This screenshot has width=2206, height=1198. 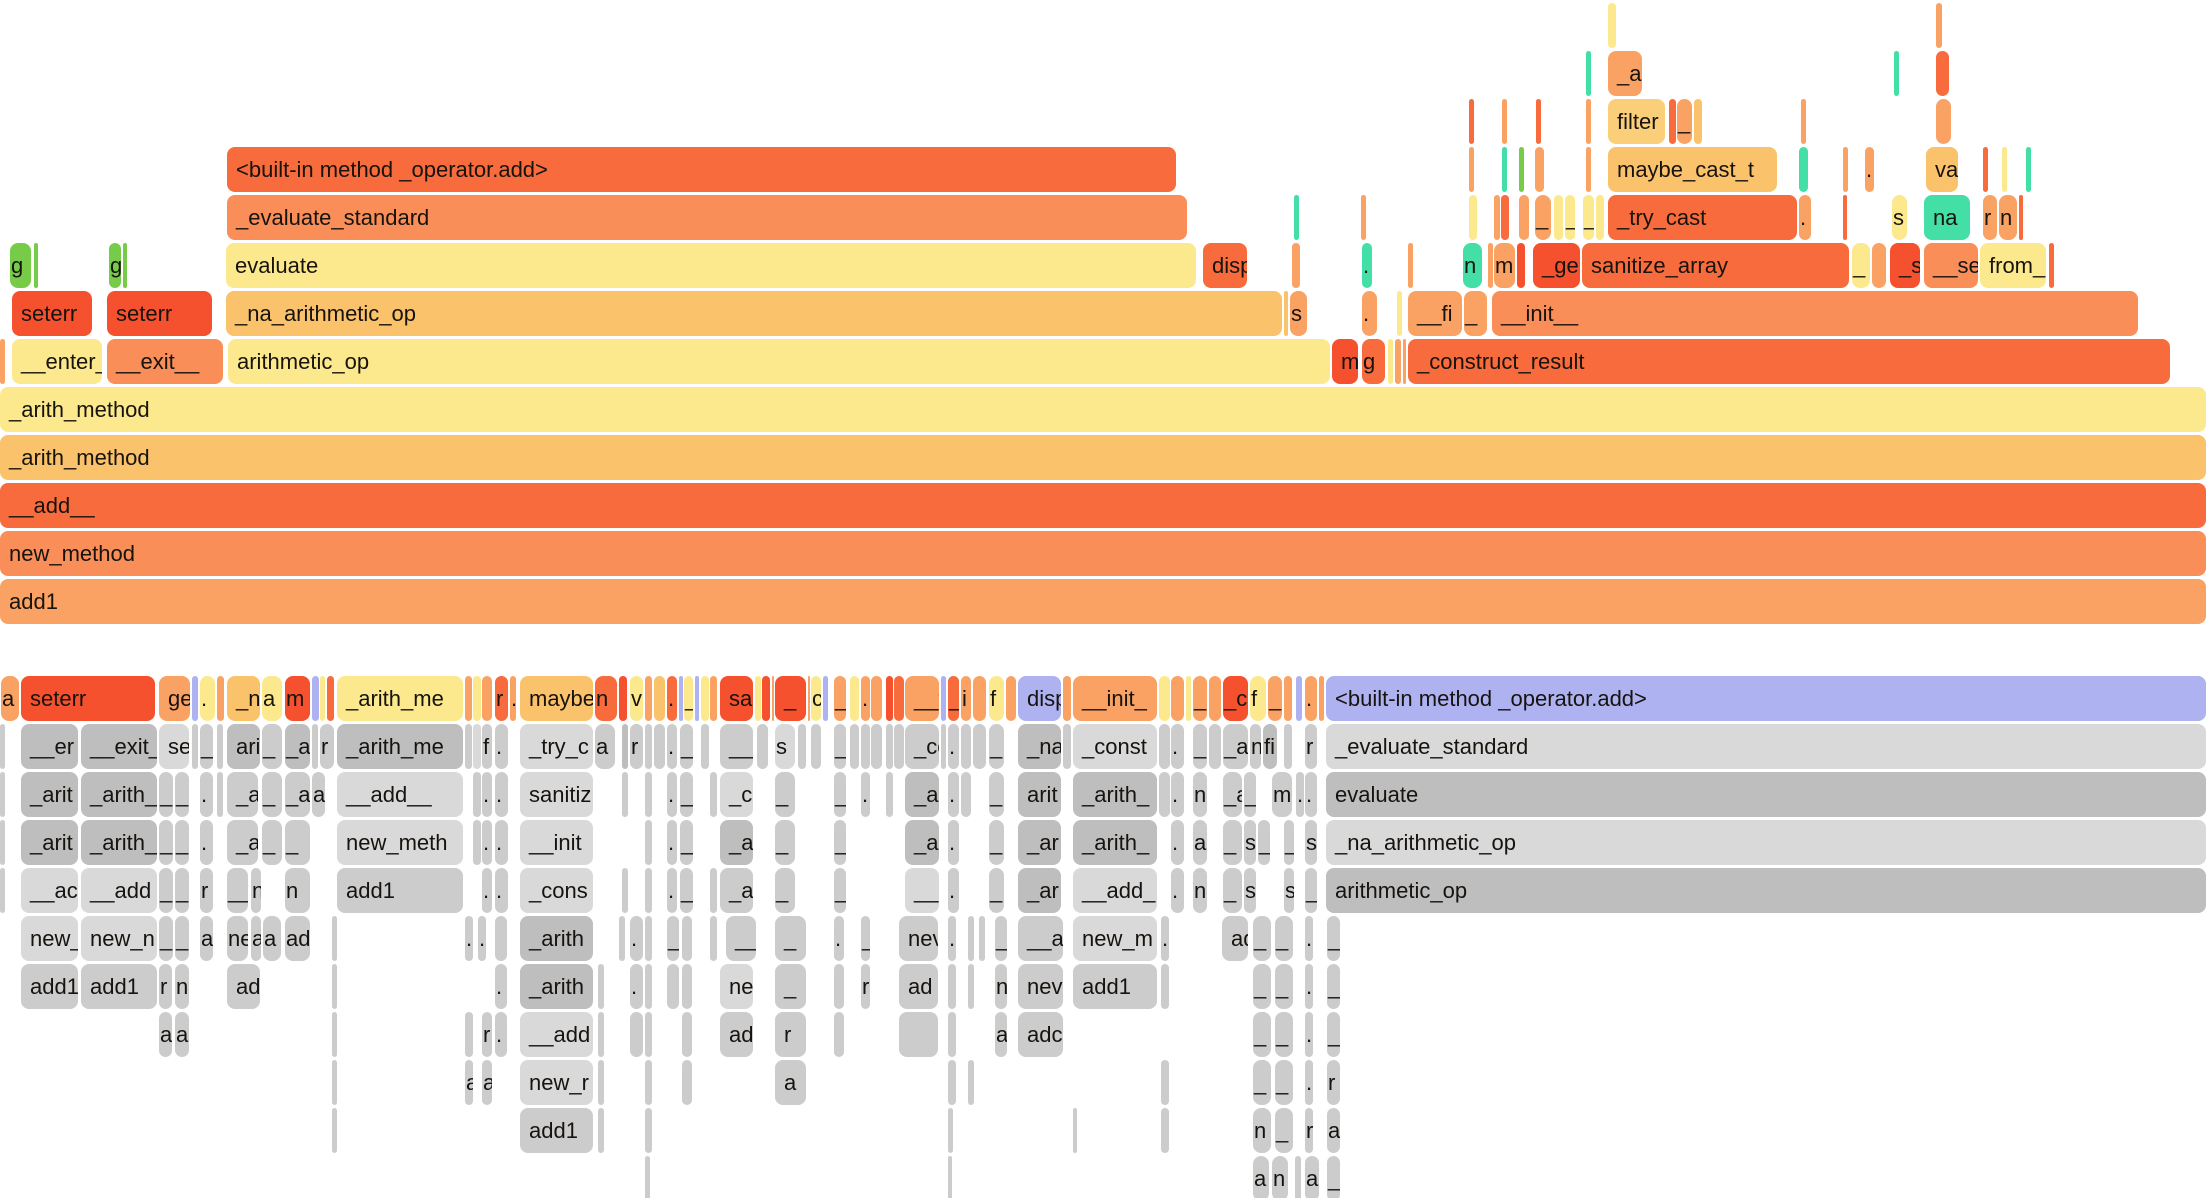 What do you see at coordinates (119, 890) in the screenshot?
I see `flame-bar-__add: __add` at bounding box center [119, 890].